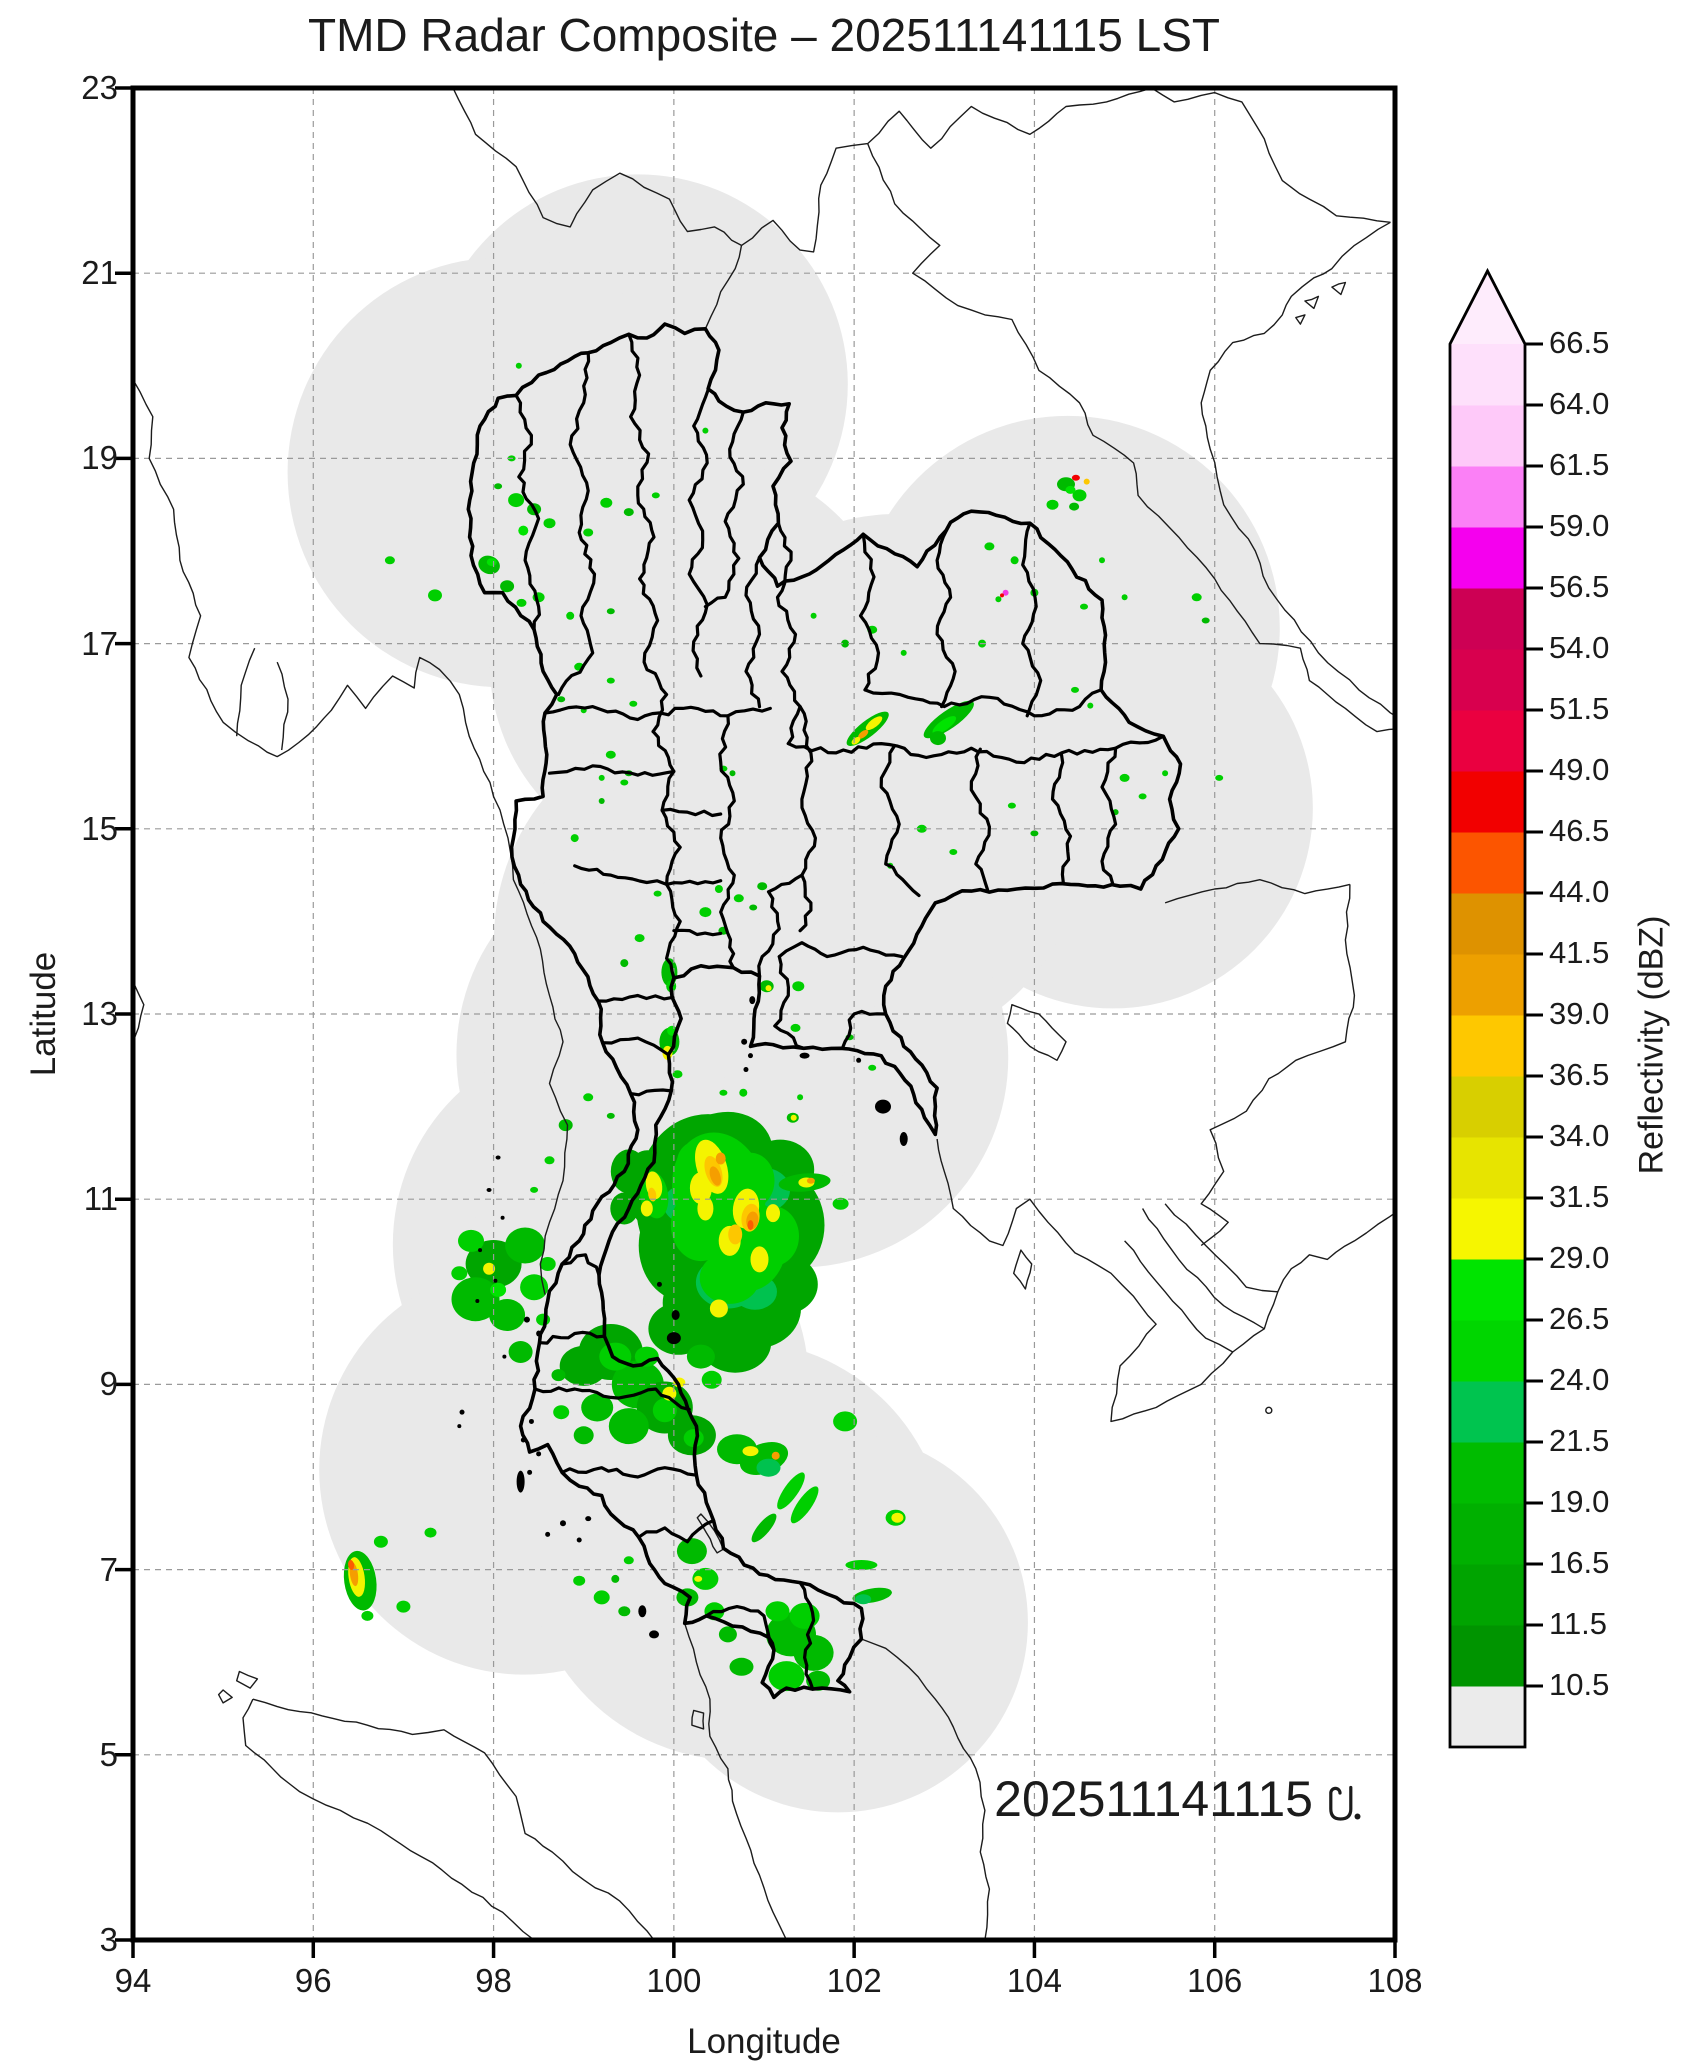 Image resolution: width=1686 pixels, height=2070 pixels. I want to click on y-tick-label: 19, so click(99, 458).